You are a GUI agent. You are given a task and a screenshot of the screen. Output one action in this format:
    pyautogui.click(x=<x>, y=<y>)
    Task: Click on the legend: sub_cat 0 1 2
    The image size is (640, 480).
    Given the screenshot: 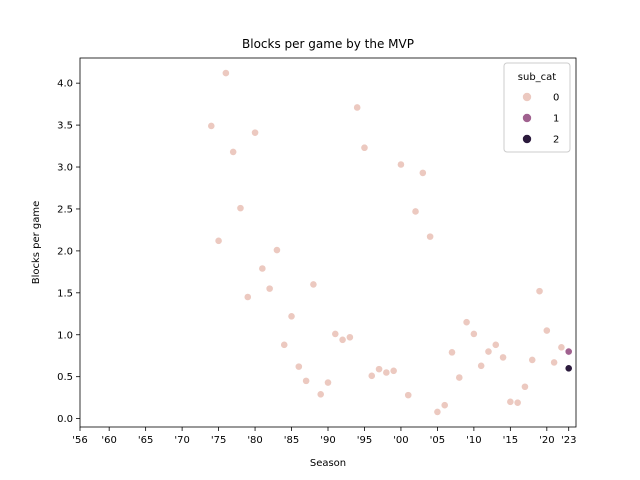 What is the action you would take?
    pyautogui.click(x=537, y=107)
    